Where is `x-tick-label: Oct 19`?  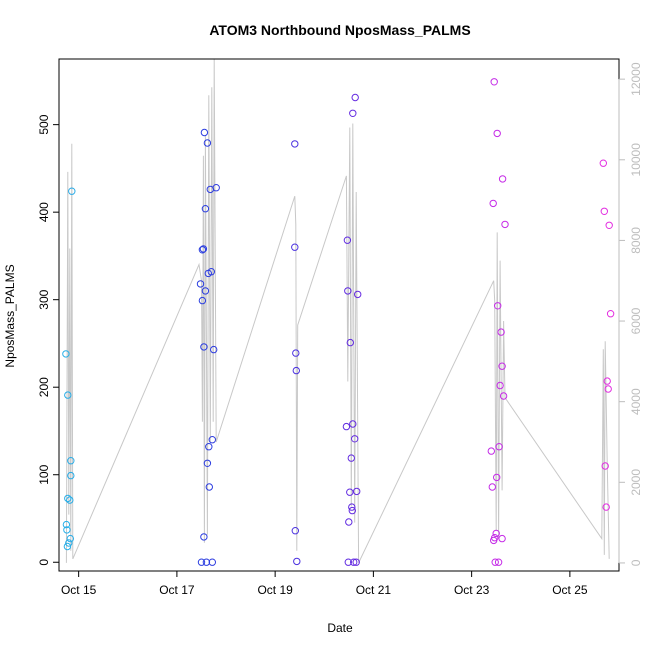 x-tick-label: Oct 19 is located at coordinates (275, 590).